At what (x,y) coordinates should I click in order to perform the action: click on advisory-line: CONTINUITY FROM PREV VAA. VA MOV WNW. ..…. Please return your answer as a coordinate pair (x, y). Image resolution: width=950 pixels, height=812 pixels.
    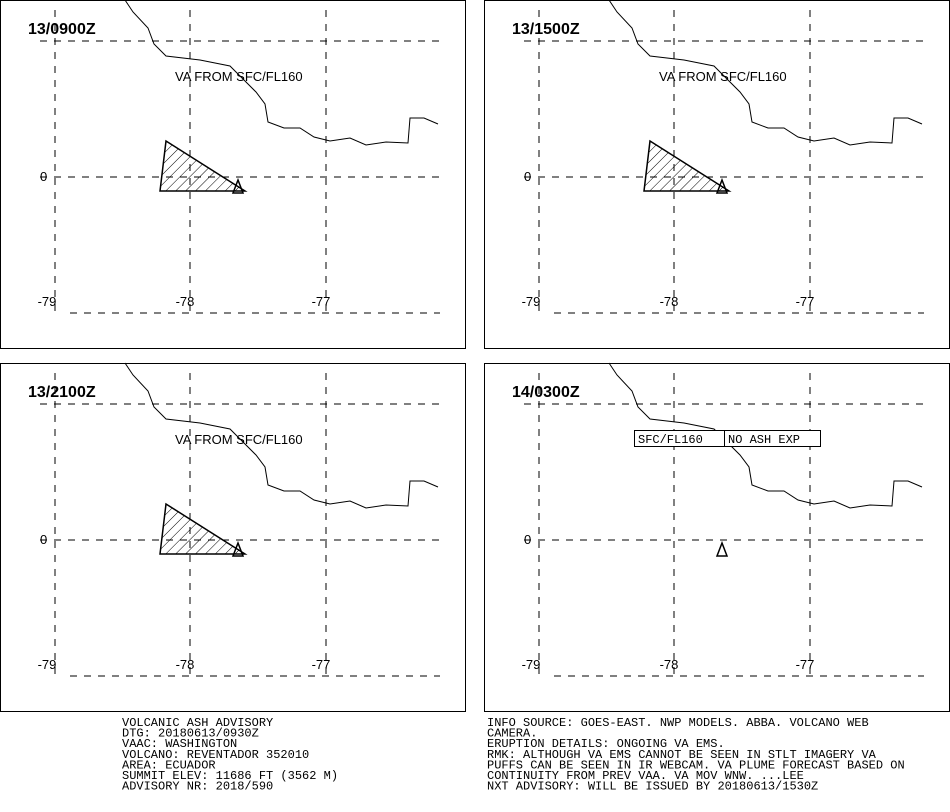
    Looking at the image, I should click on (645, 776).